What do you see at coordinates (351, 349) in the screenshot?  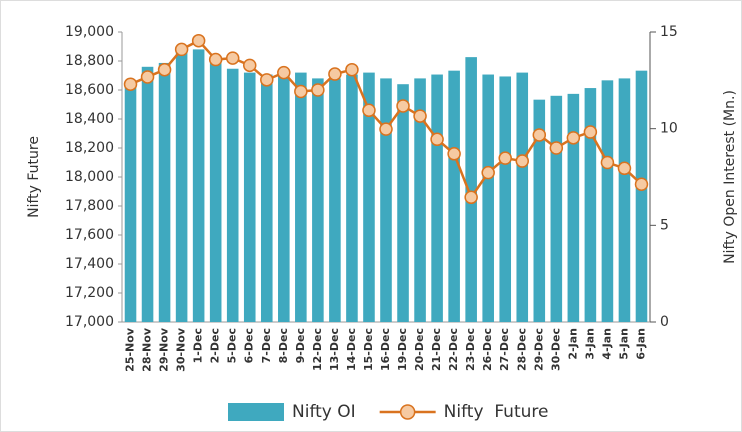 I see `x-tick-label: 14-Dec` at bounding box center [351, 349].